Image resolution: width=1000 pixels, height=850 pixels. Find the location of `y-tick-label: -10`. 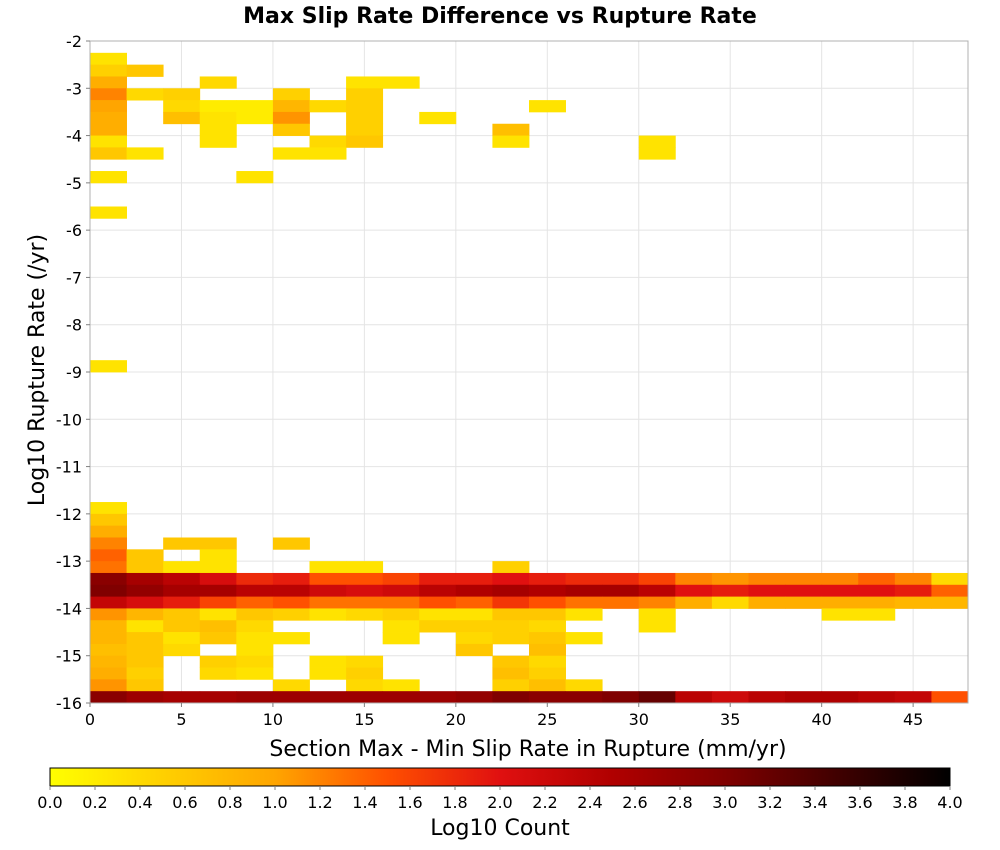

y-tick-label: -10 is located at coordinates (69, 419).